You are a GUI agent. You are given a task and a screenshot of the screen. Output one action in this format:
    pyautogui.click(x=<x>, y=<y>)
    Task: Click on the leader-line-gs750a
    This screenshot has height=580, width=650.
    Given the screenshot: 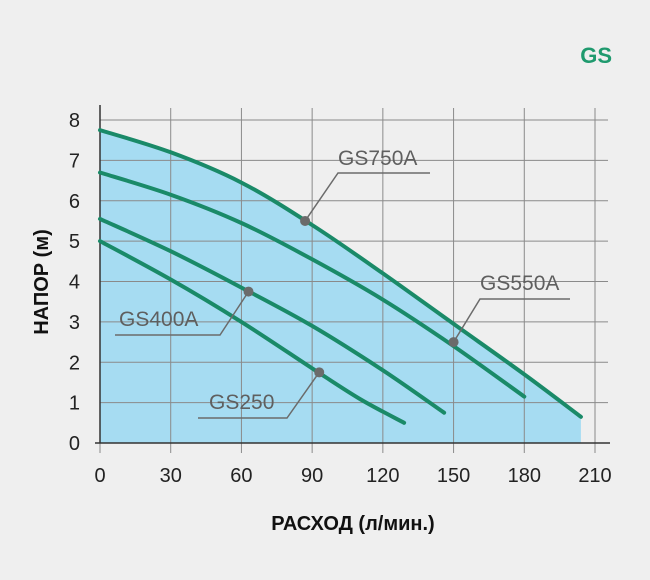 What is the action you would take?
    pyautogui.click(x=367, y=197)
    